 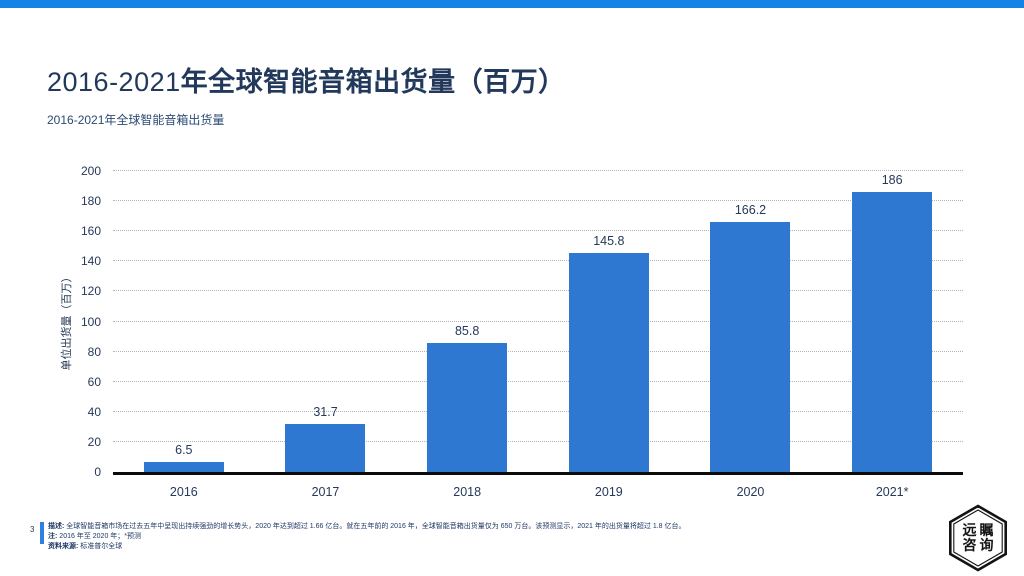 I want to click on bar-group-2021*: 186 2021*, so click(x=892, y=335).